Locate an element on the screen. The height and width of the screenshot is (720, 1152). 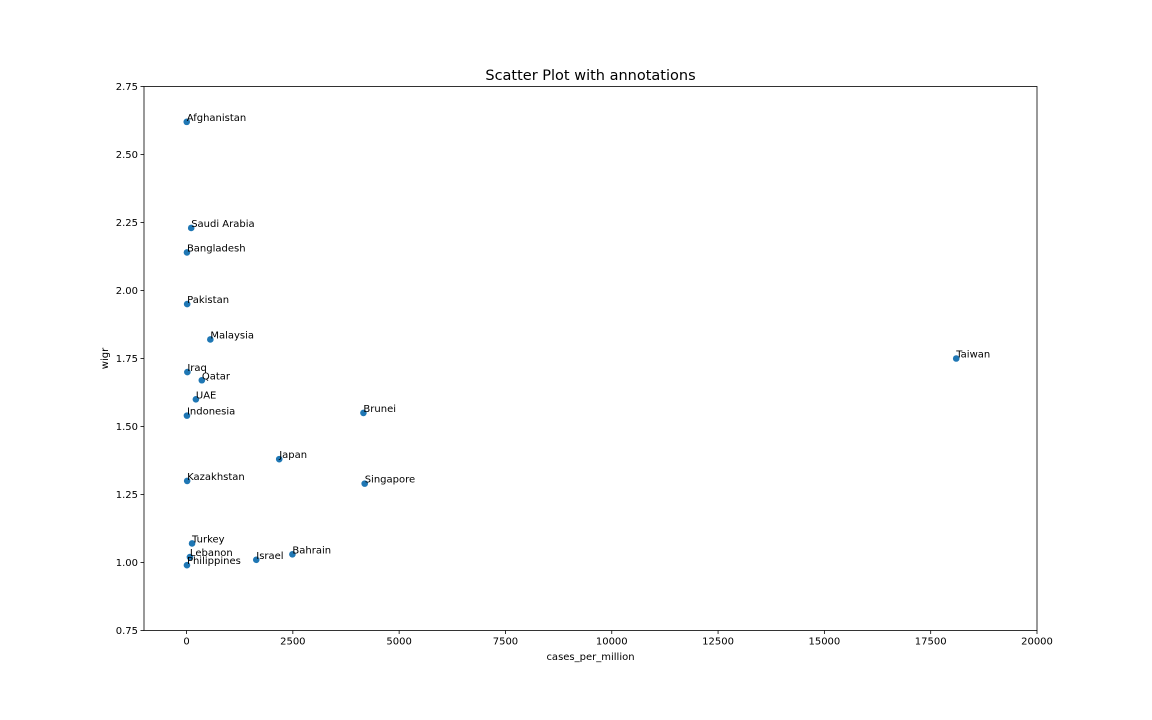
point-label: Israel is located at coordinates (269, 556).